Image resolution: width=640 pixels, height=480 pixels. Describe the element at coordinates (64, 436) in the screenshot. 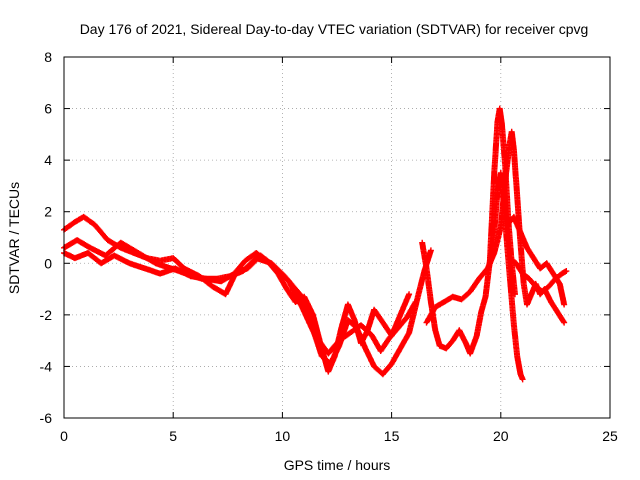

I see `x-tick-label: 0` at that location.